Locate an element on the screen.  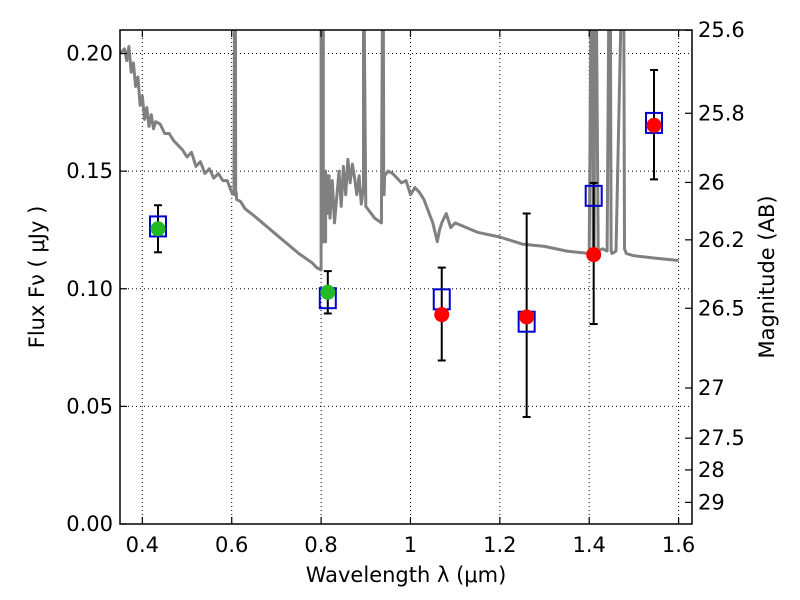
x-tick-label: 0.8 is located at coordinates (320, 545).